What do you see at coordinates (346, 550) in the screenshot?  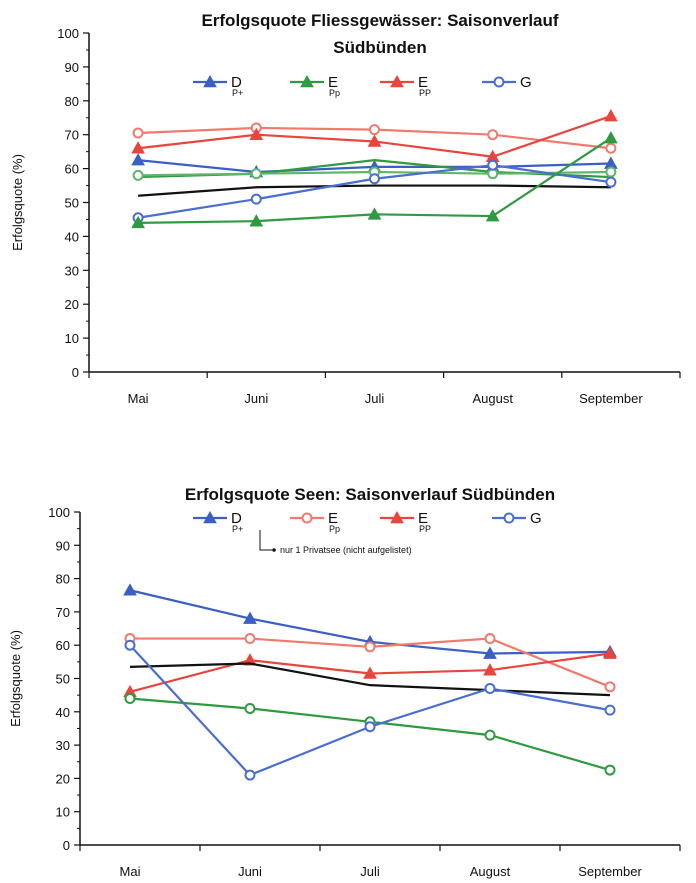 I see `chart2-note: nur 1 Privatsee (nicht aufgelistet)` at bounding box center [346, 550].